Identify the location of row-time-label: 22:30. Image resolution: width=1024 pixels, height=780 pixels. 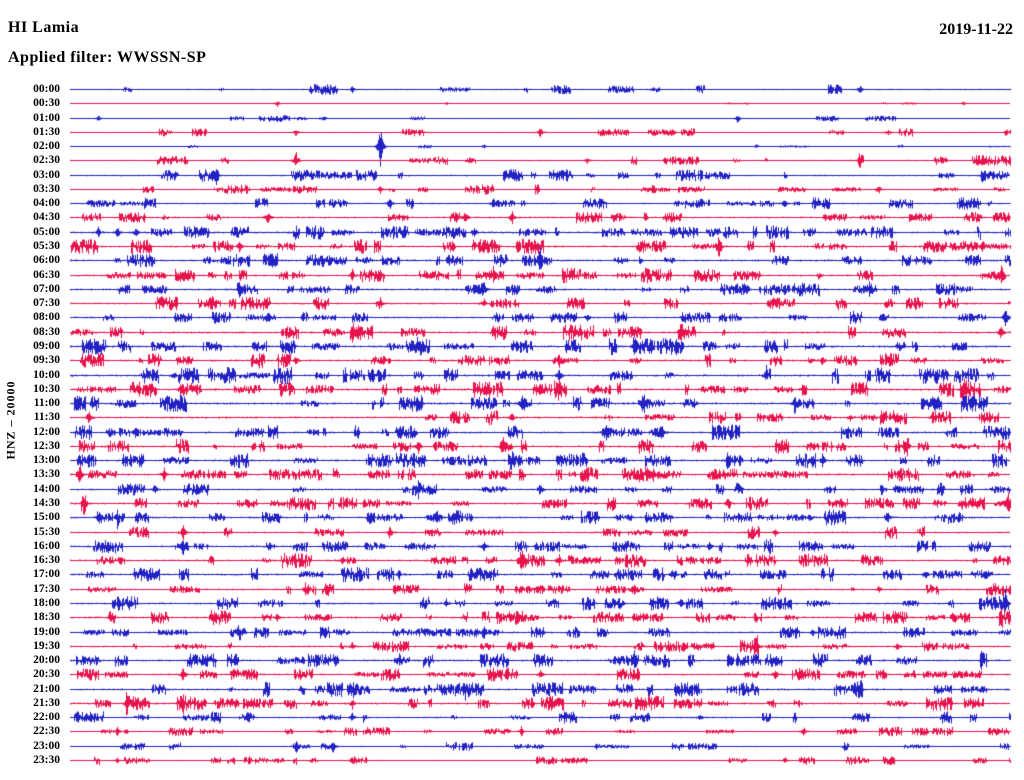
(46, 731).